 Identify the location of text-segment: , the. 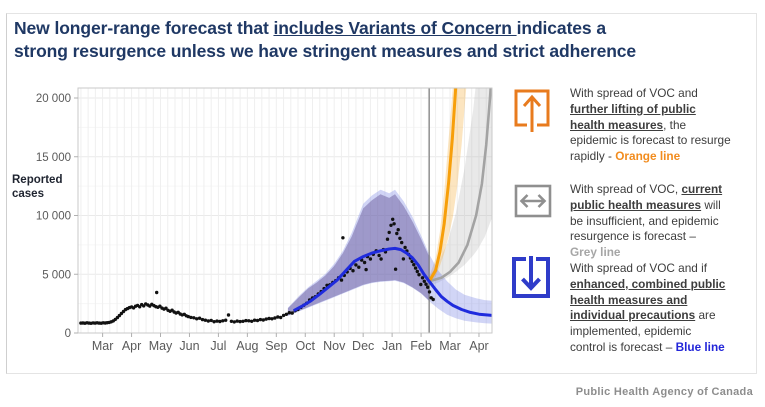
(675, 124).